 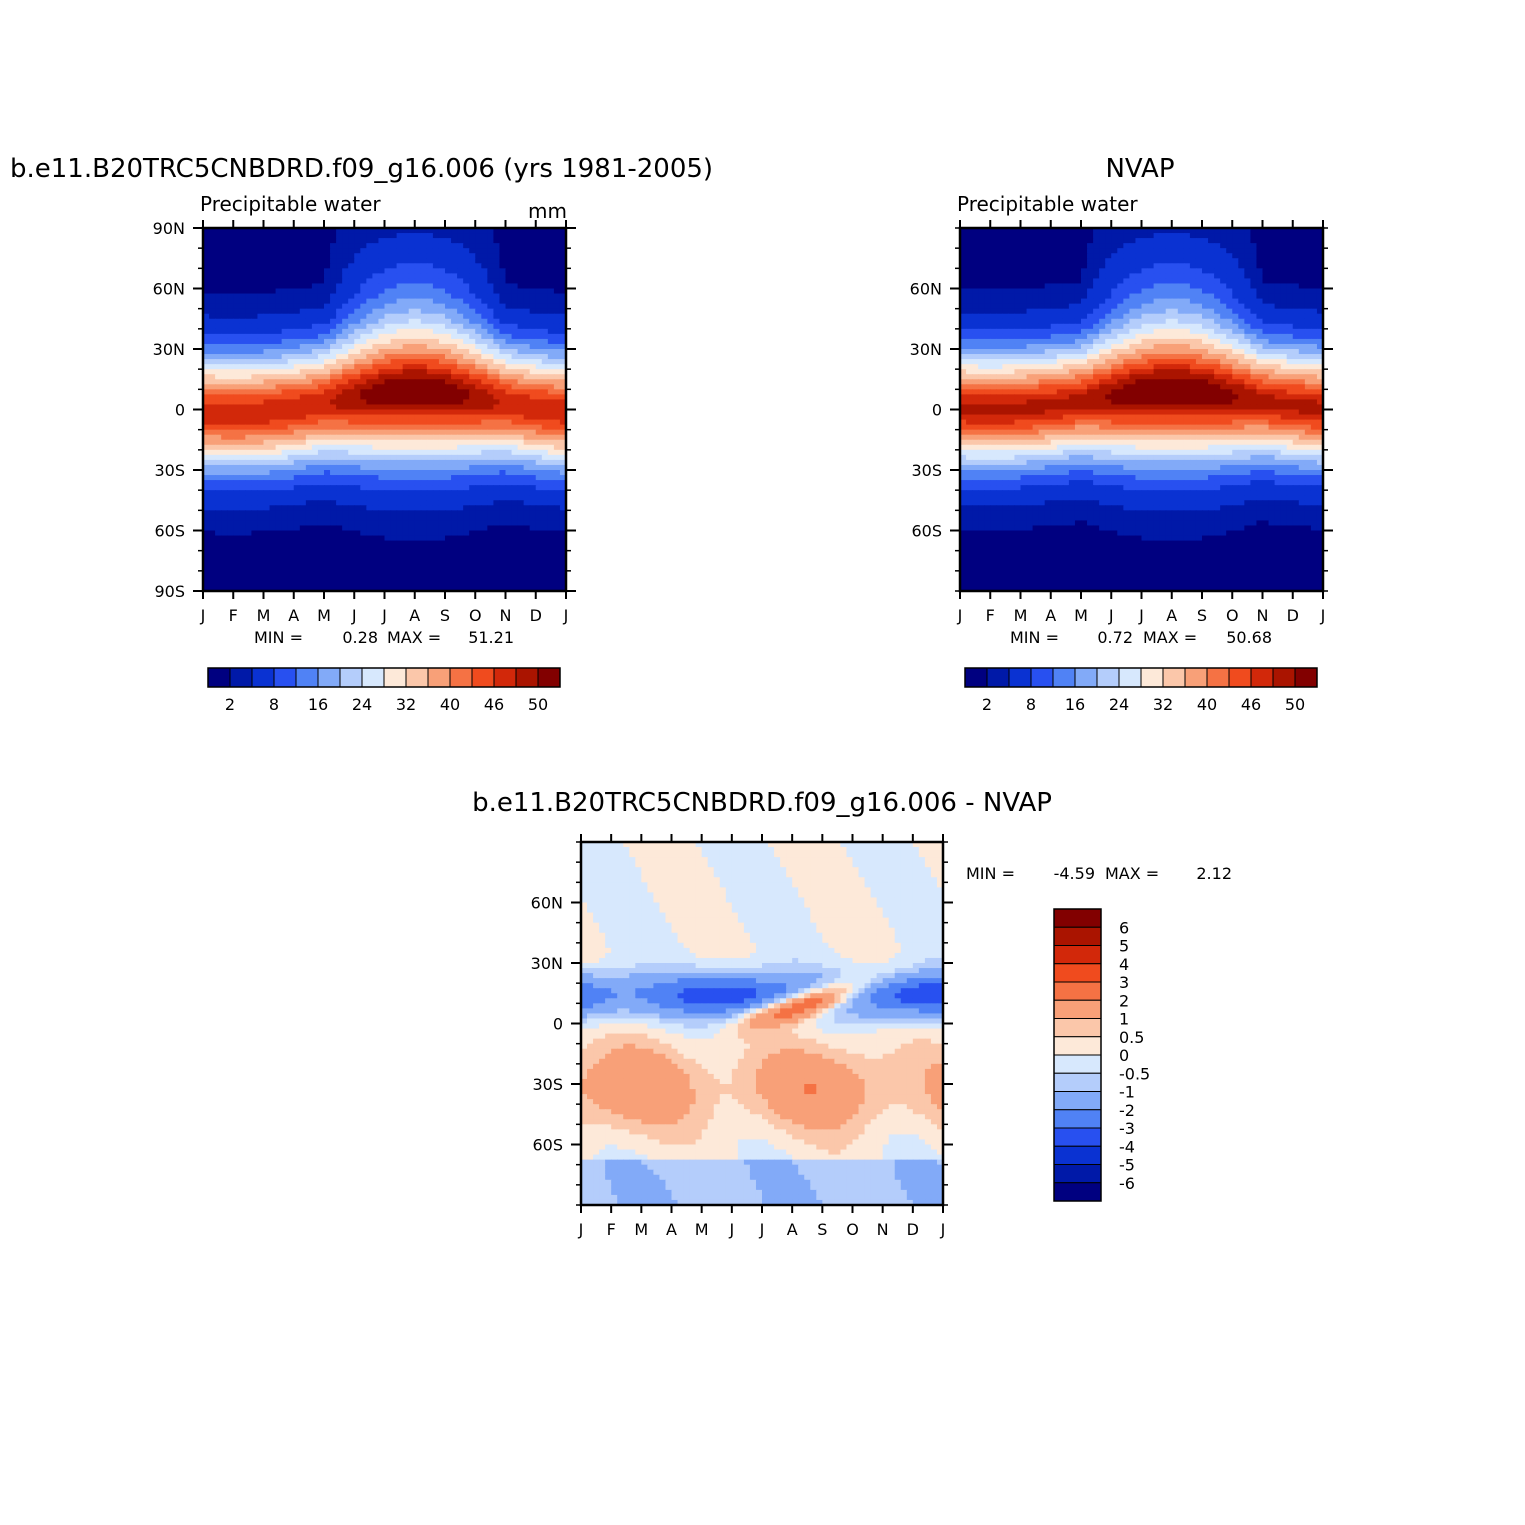 What do you see at coordinates (385, 410) in the screenshot?
I see `panel-model-field` at bounding box center [385, 410].